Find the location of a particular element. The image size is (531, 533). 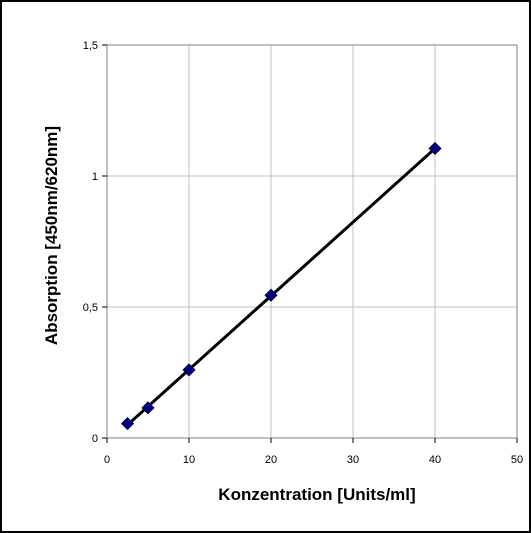

y-axis-title: Absorption [450nm/620nm] is located at coordinates (51, 235).